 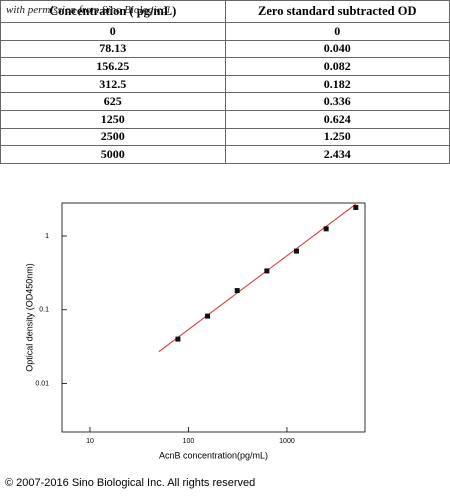 I want to click on table-cell: 625, so click(x=113, y=101).